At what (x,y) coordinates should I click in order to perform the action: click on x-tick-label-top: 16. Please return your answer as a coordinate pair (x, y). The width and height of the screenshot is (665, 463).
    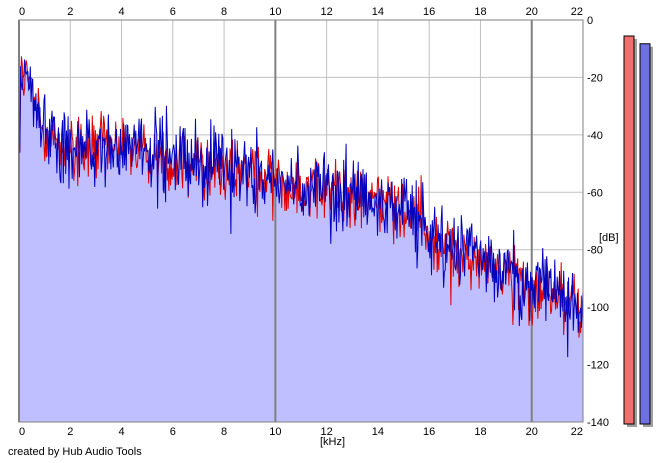
    Looking at the image, I should click on (429, 12).